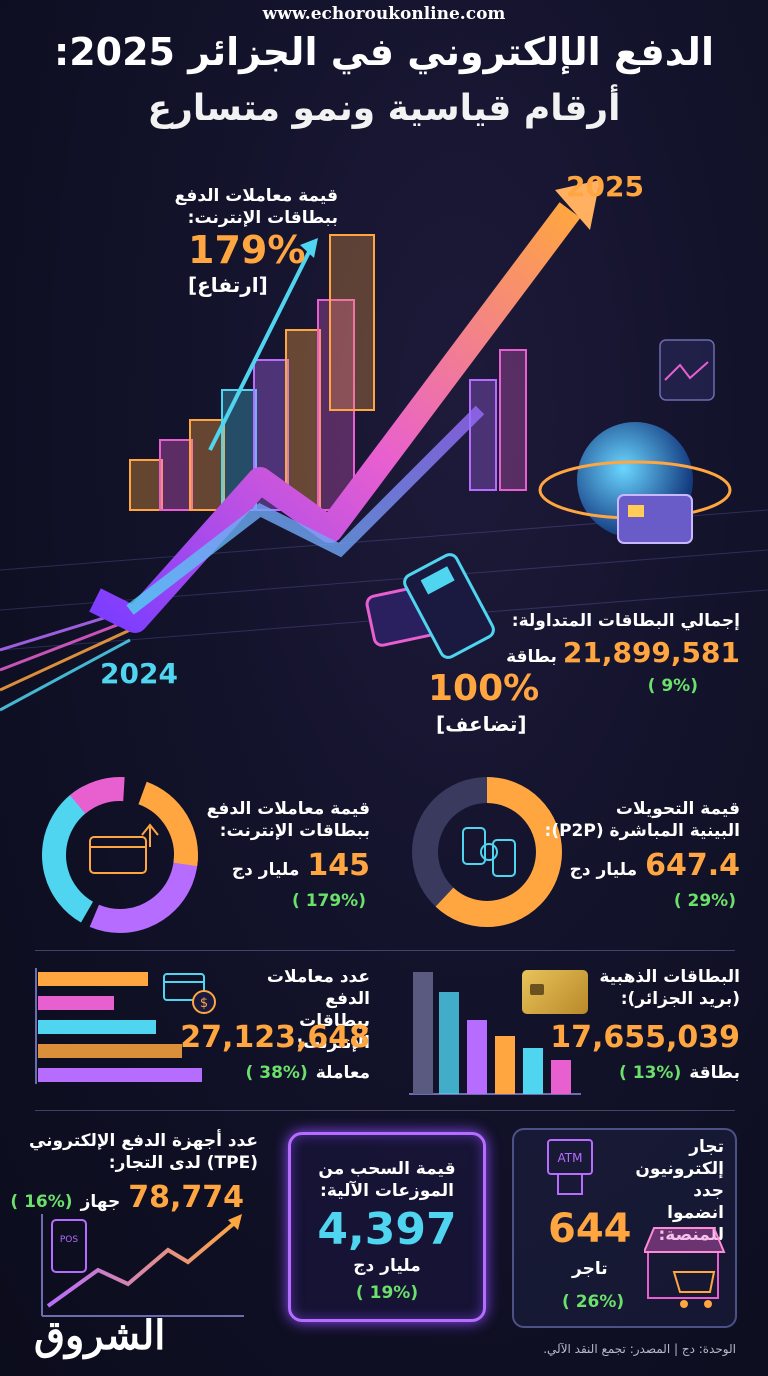 This screenshot has width=768, height=1376. I want to click on merchants-label-2: إلكترونيون جدد, so click(679, 1180).